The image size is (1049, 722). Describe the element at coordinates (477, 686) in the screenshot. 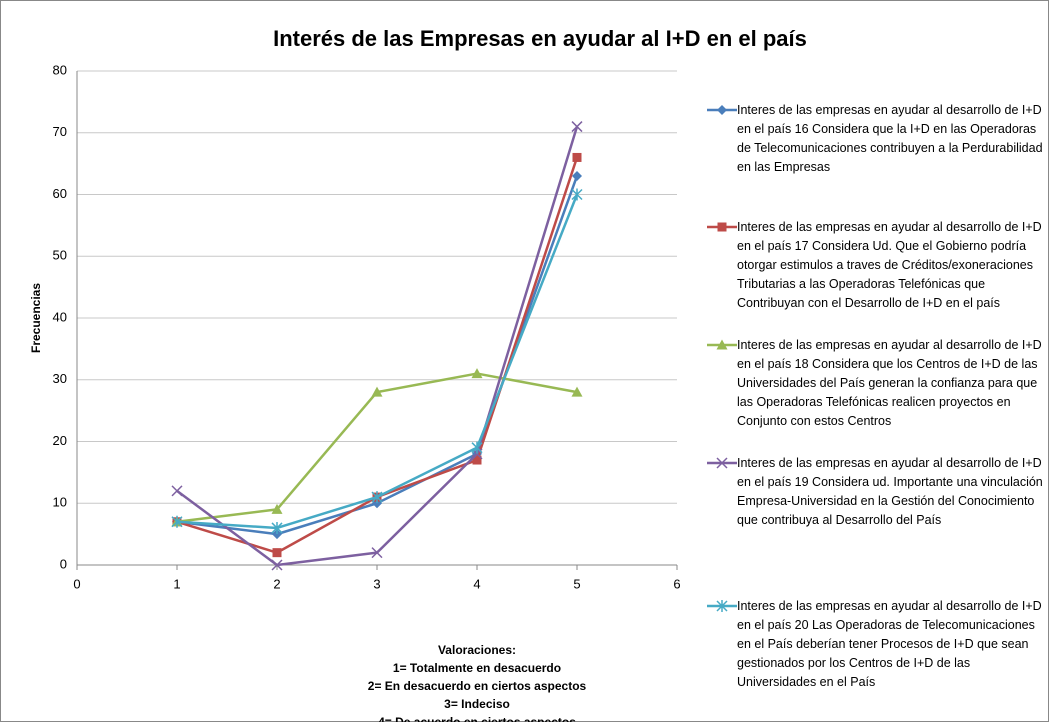

I see `x-axis-label: 2= En desacuerdo en ciertos aspectos` at that location.